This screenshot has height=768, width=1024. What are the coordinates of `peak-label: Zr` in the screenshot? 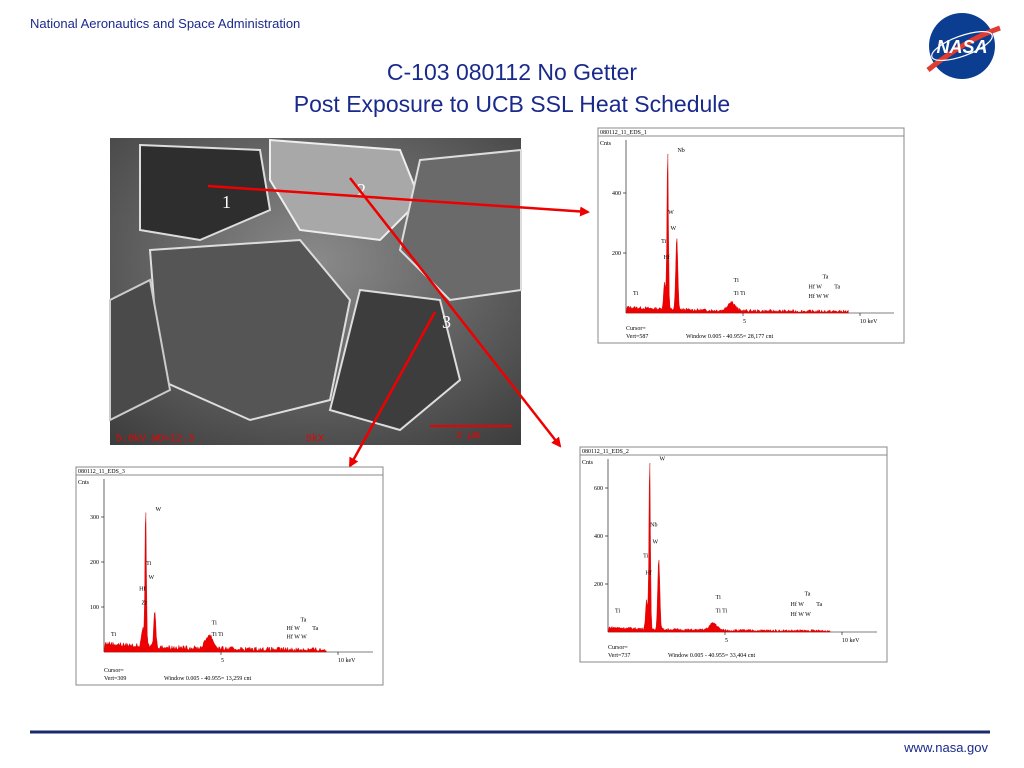 It's located at (144, 604).